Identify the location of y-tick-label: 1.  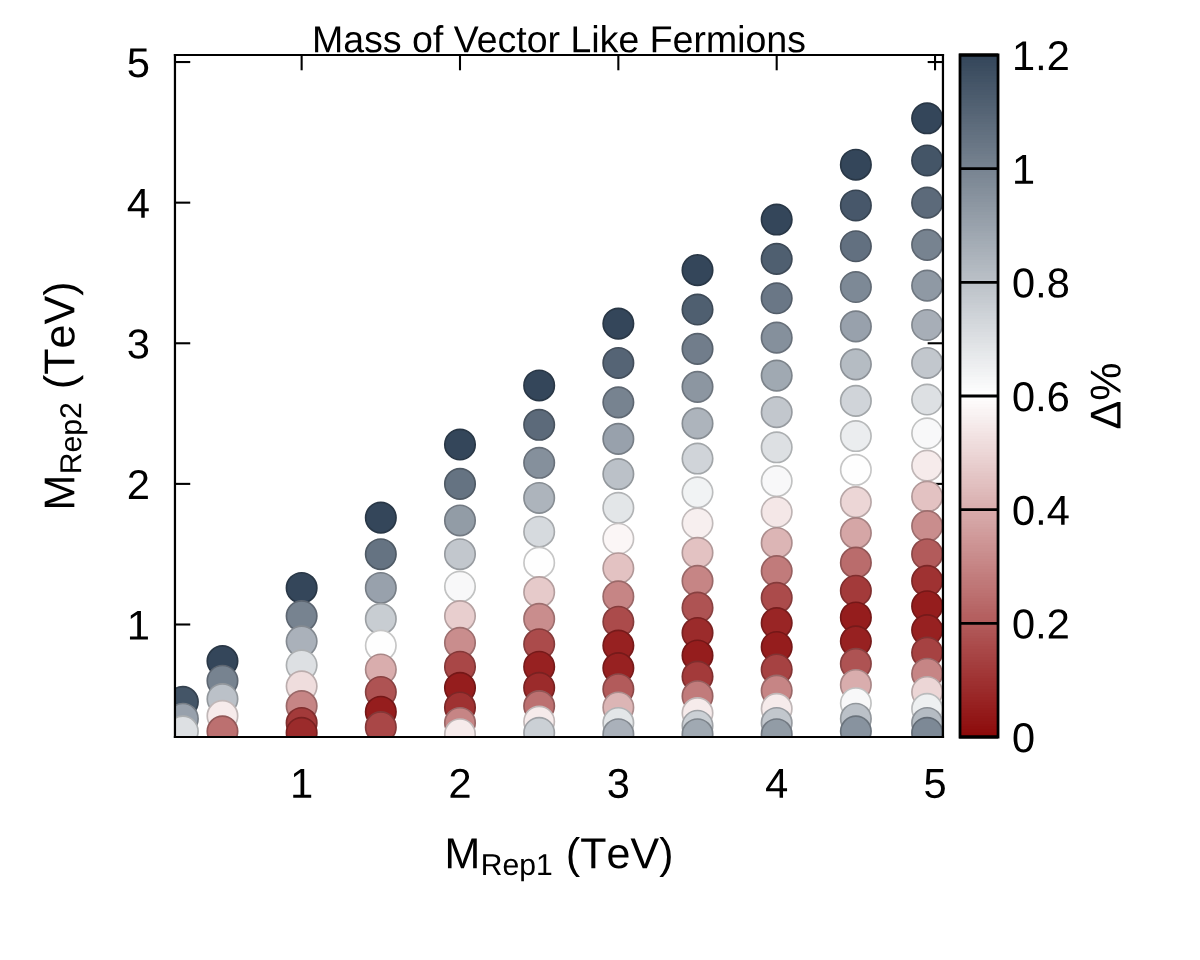
(138, 625).